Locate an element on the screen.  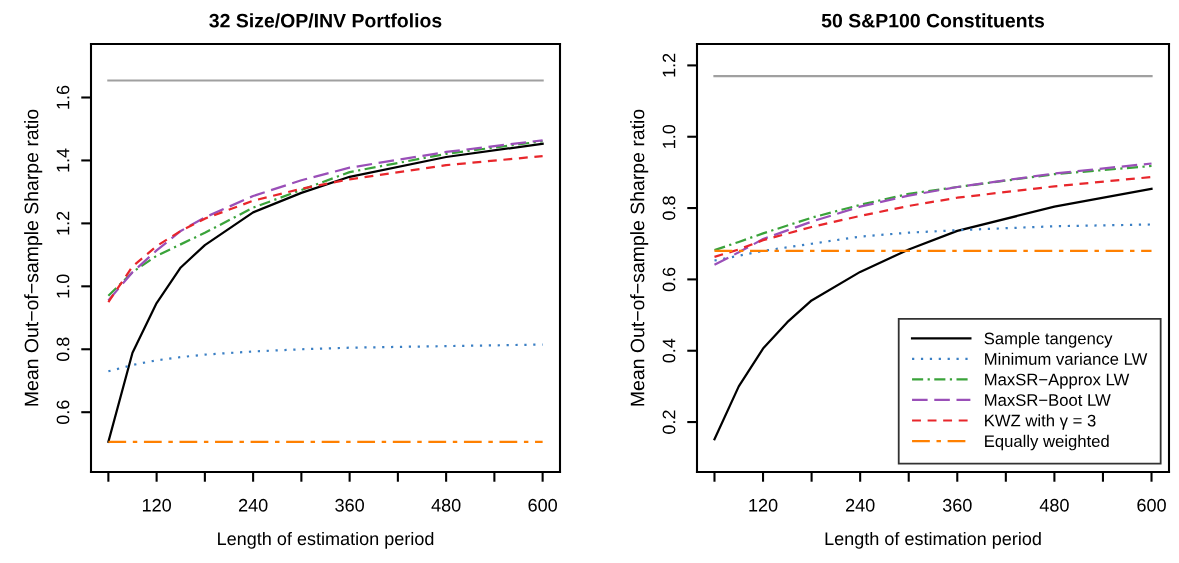
legend-label: MaxSR−Approx LW is located at coordinates (1057, 381).